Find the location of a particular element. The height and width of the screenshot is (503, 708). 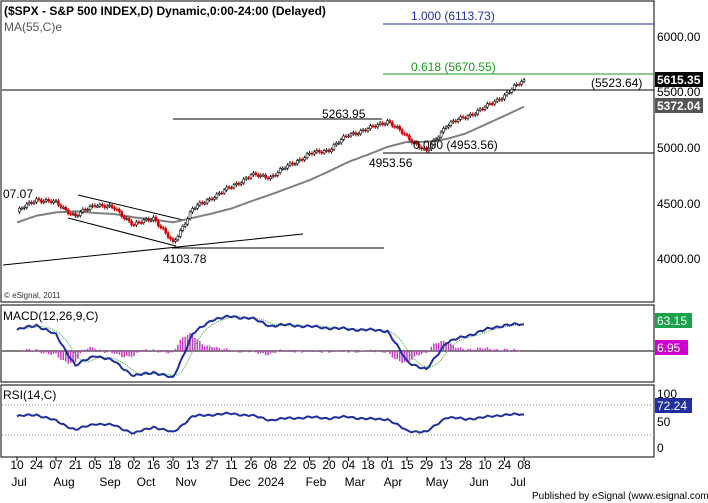

macd-panel-frame is located at coordinates (327, 343).